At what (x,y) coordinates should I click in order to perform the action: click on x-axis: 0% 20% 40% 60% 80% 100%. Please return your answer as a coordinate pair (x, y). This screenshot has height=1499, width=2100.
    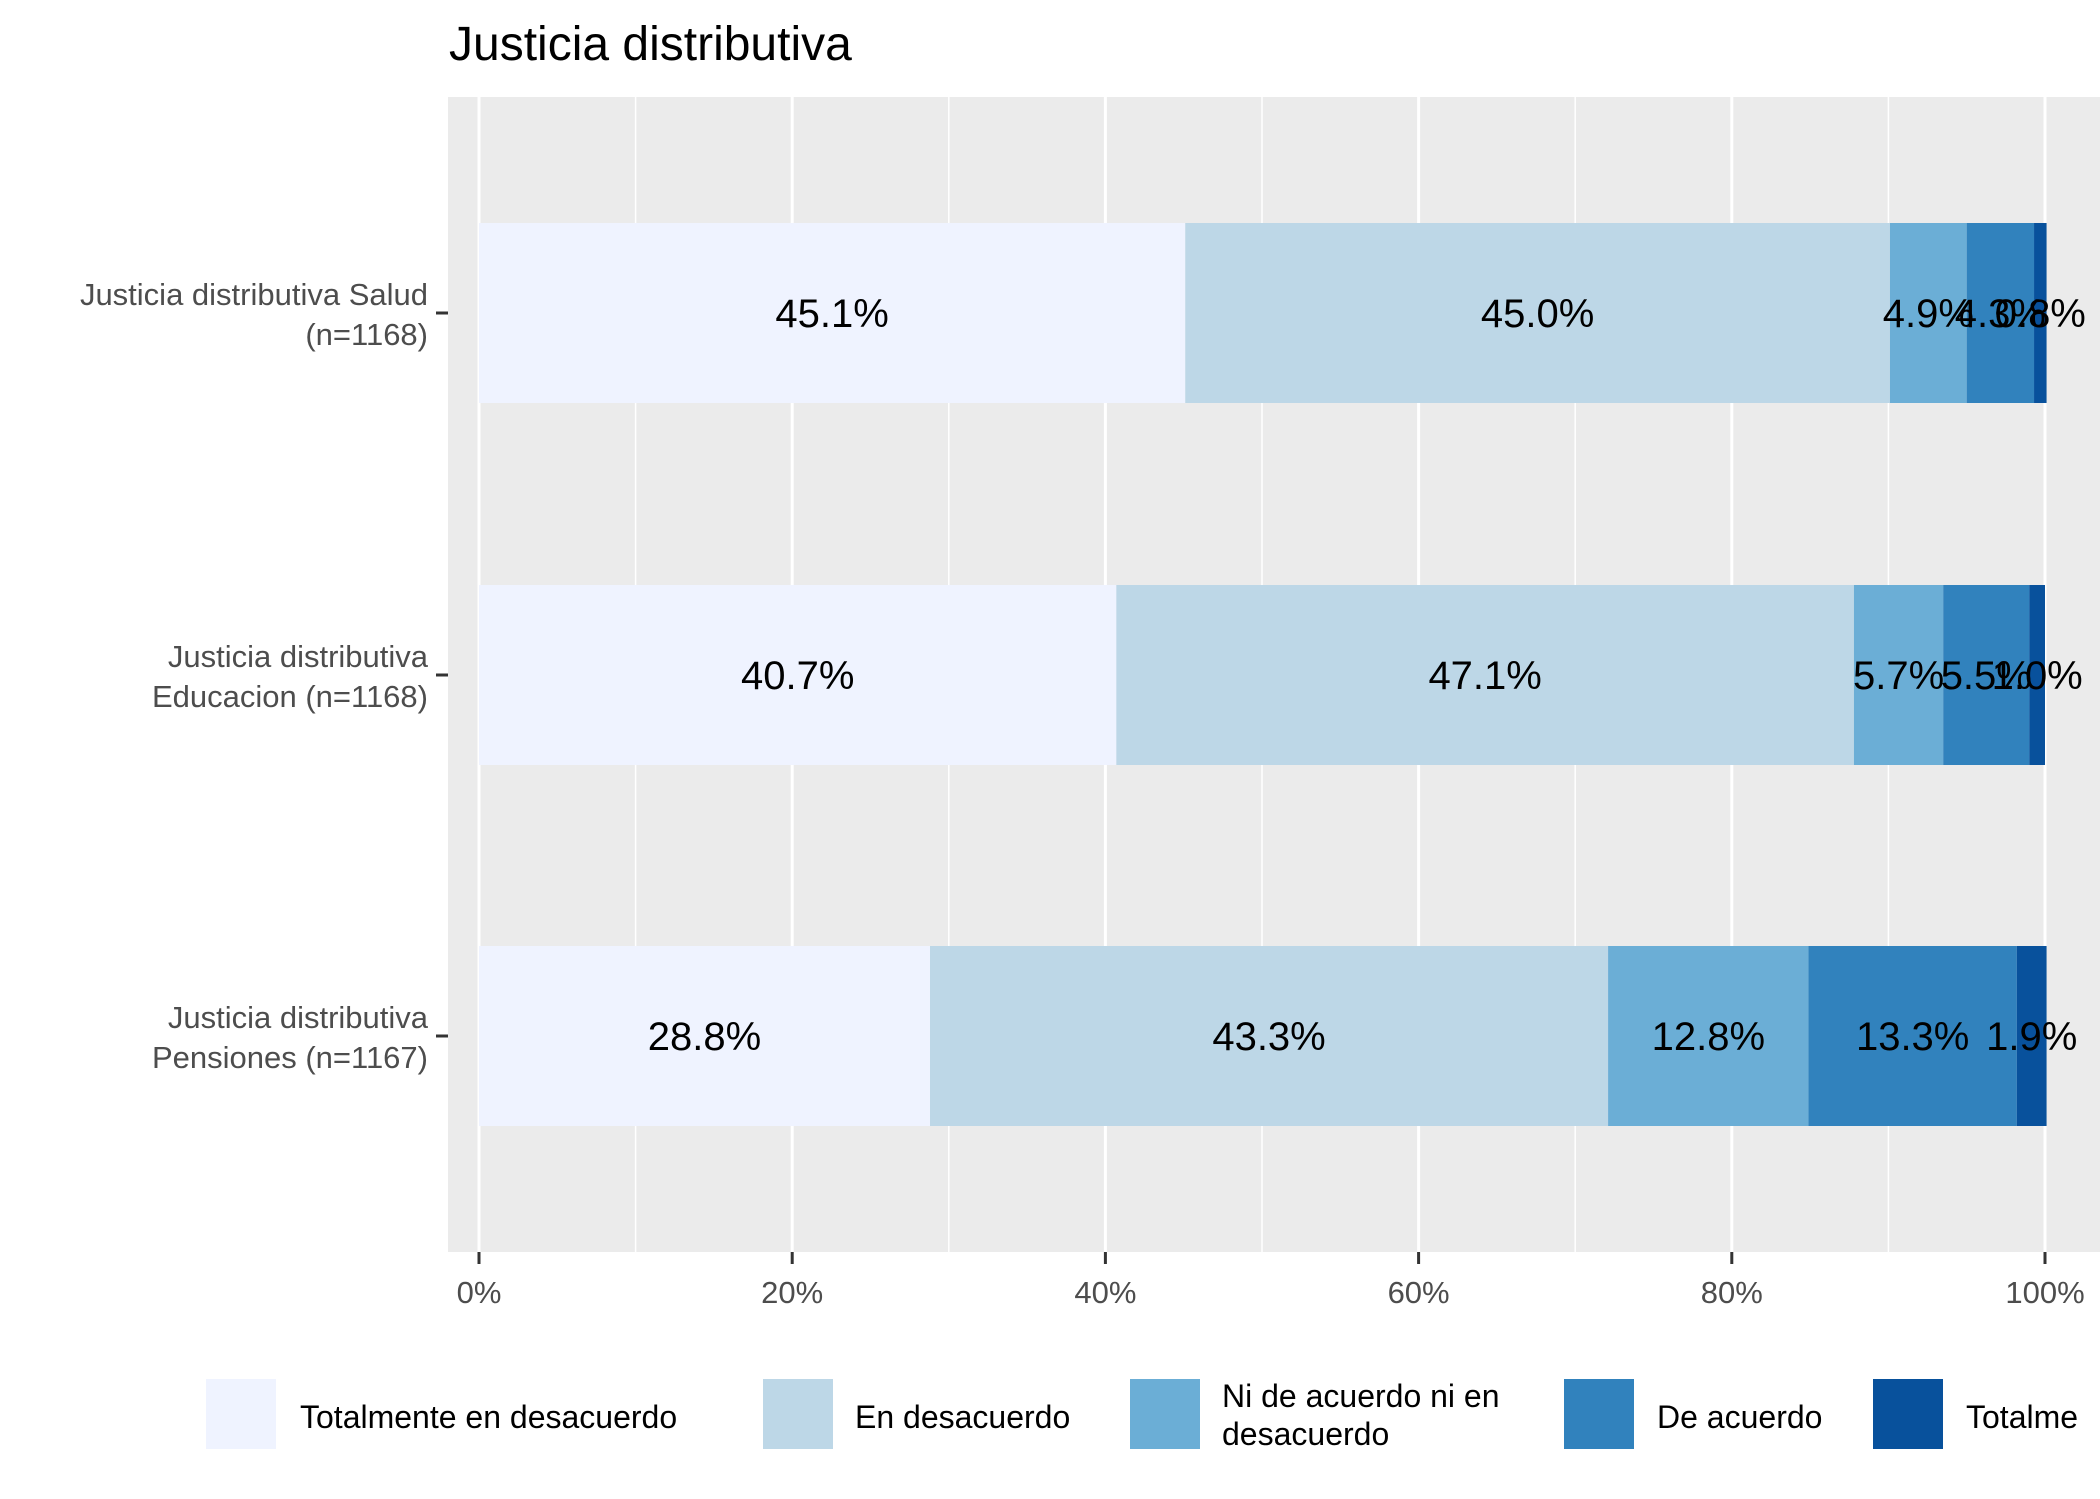
    Looking at the image, I should click on (1271, 1281).